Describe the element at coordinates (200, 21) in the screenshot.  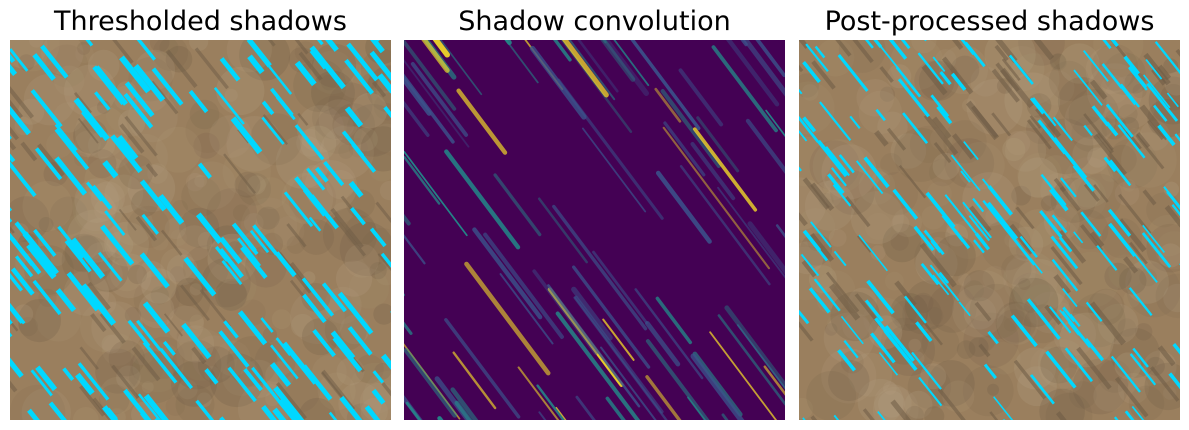
I see `panel-title: Thresholded shadows` at that location.